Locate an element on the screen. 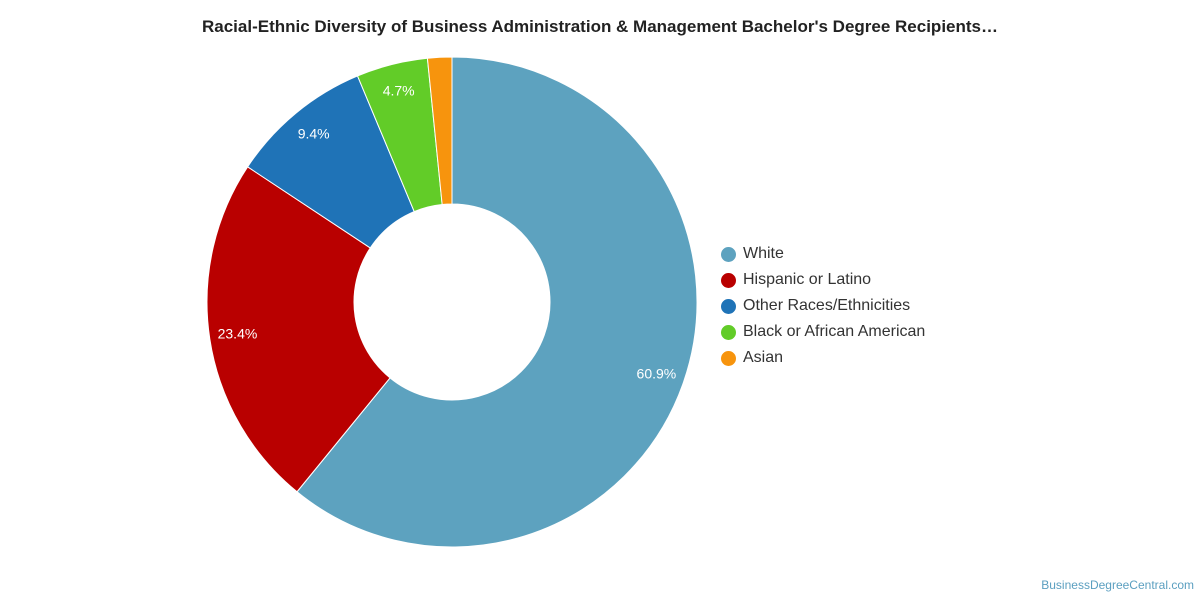  legend-label: Hispanic or Latino is located at coordinates (807, 279).